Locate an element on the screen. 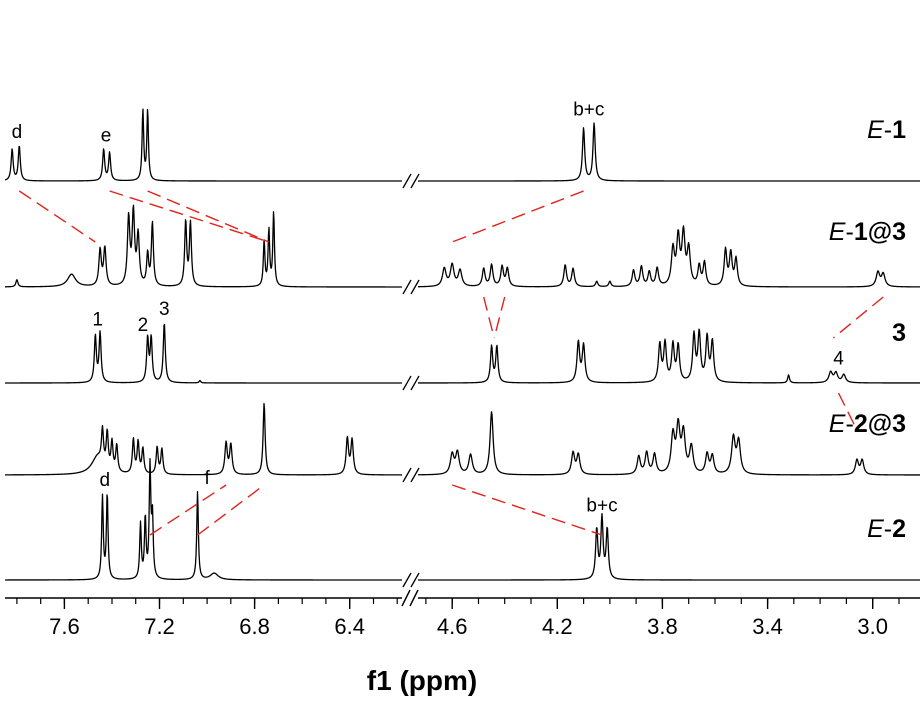  tick-label: 7.2 is located at coordinates (159, 626).